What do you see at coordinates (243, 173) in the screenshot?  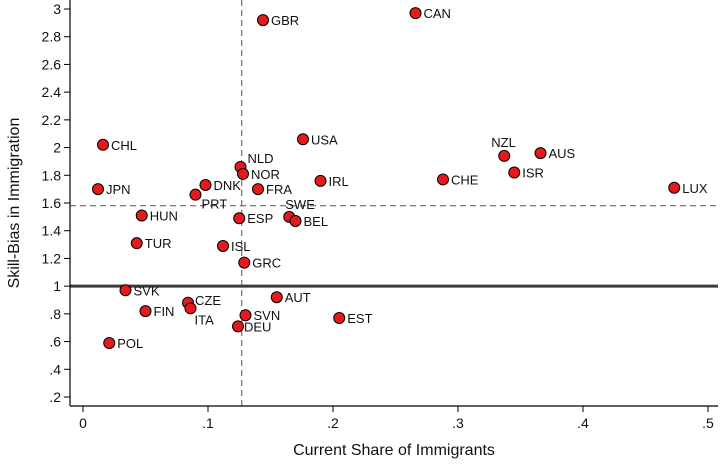 I see `data-point-nor` at bounding box center [243, 173].